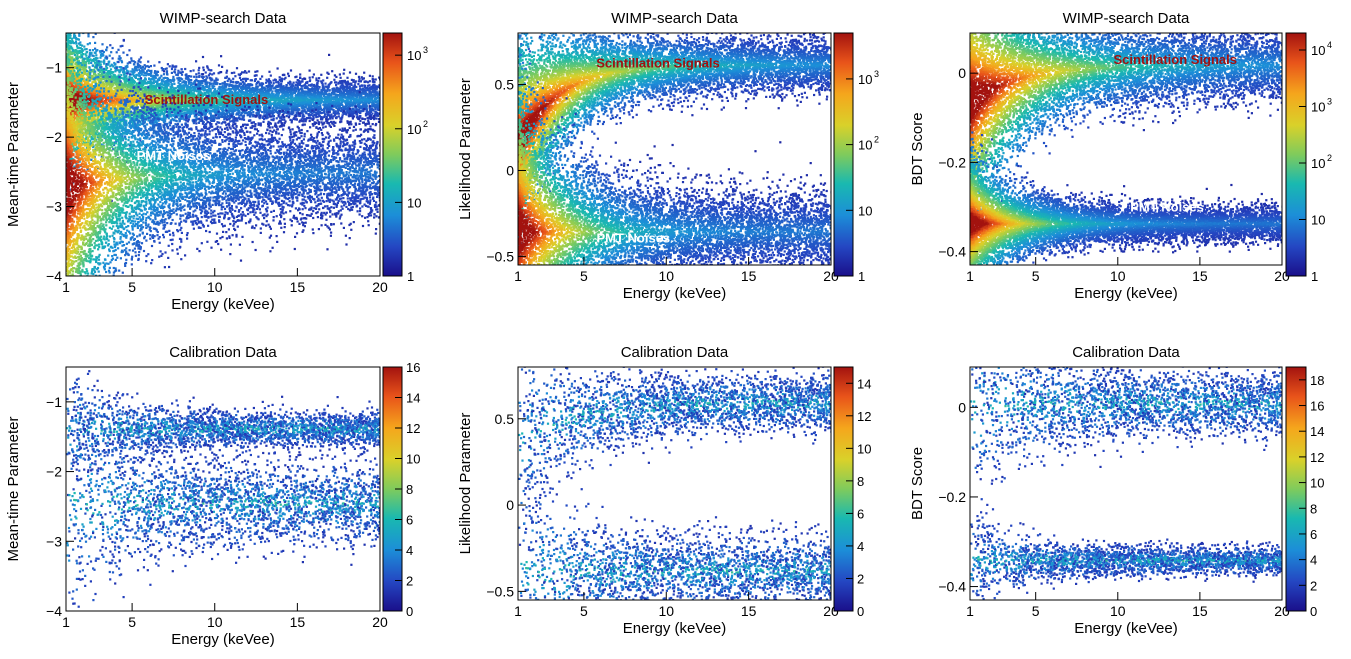 The width and height of the screenshot is (1351, 659). Describe the element at coordinates (500, 256) in the screenshot. I see `y-tick-label: −0.5` at that location.